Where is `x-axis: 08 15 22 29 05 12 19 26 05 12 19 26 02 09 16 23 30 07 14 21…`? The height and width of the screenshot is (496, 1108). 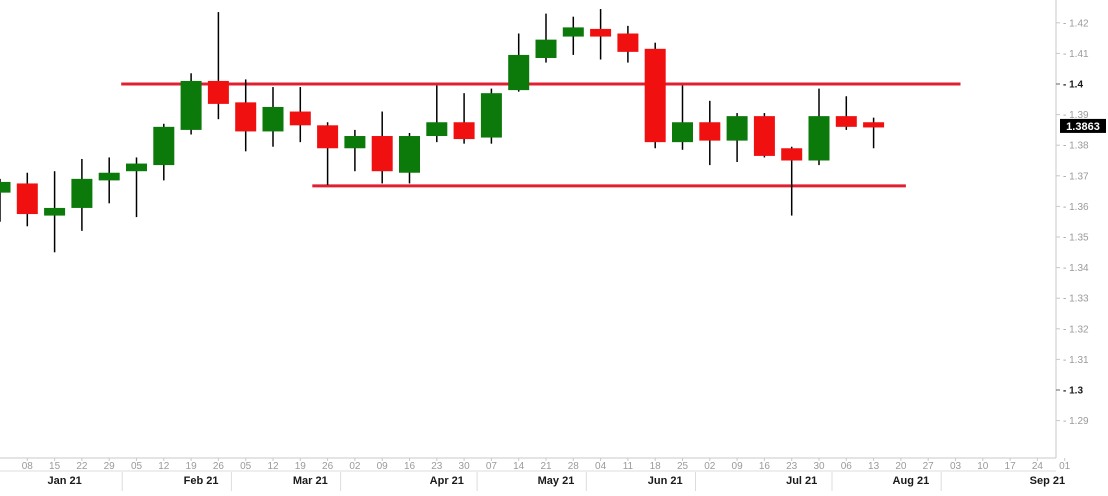
x-axis: 08 15 22 29 05 12 19 26 05 12 19 26 02 09 16 23 30 07 14 21… is located at coordinates (535, 474).